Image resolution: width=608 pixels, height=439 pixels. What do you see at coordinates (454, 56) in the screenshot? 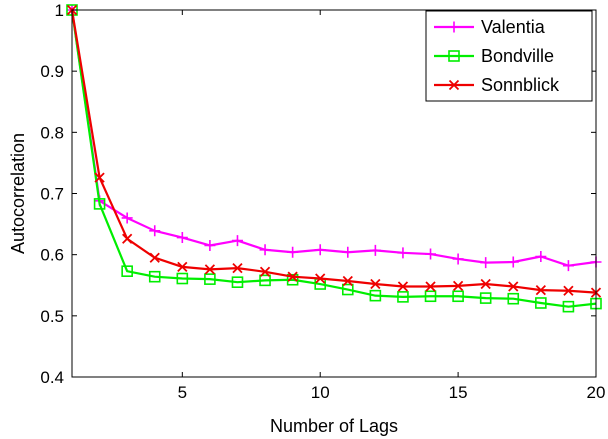
I see `legend-marker-bondville` at bounding box center [454, 56].